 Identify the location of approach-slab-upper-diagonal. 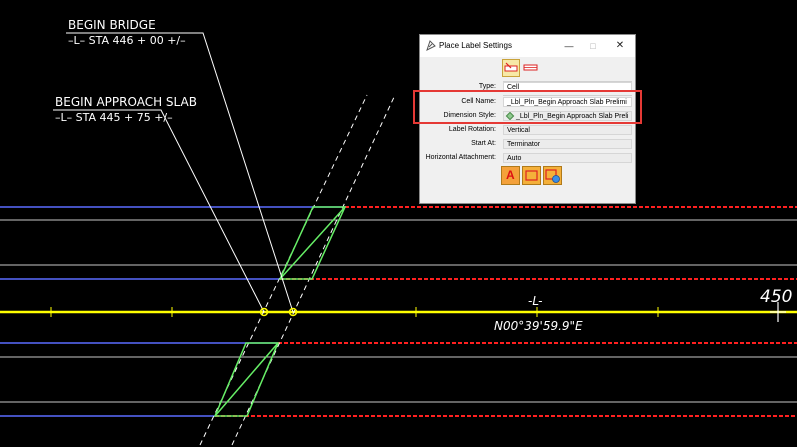
(312, 243).